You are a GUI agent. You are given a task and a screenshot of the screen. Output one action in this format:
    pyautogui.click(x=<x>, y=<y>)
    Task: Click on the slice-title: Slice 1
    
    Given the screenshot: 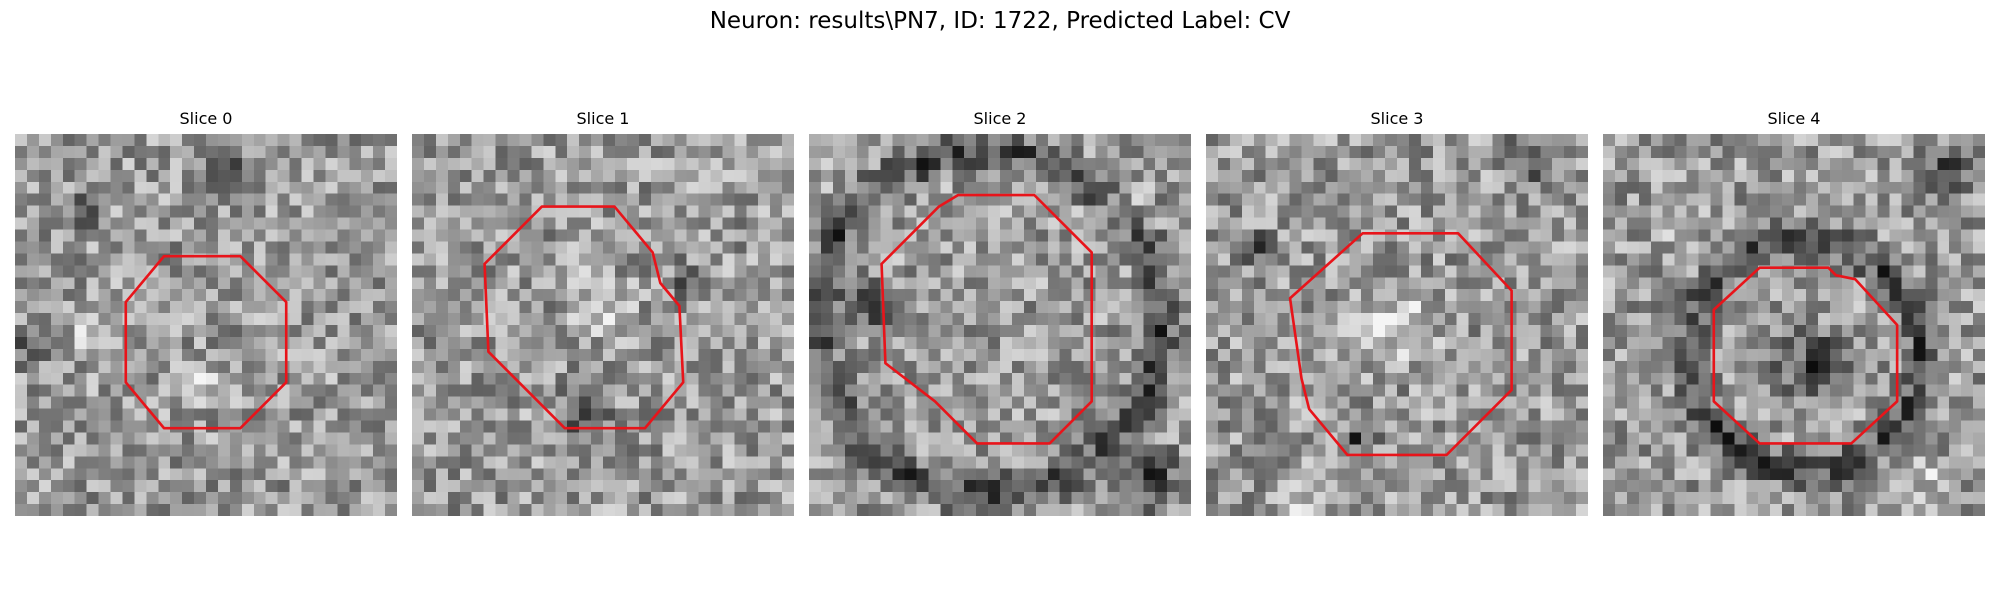 What is the action you would take?
    pyautogui.click(x=603, y=118)
    